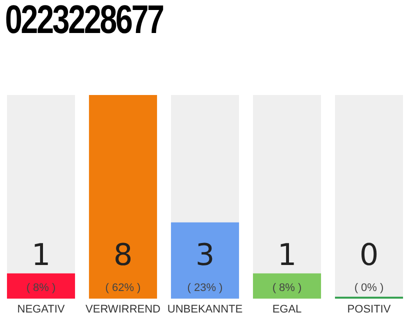  What do you see at coordinates (41, 309) in the screenshot?
I see `x-tick-label: NEGATIV` at bounding box center [41, 309].